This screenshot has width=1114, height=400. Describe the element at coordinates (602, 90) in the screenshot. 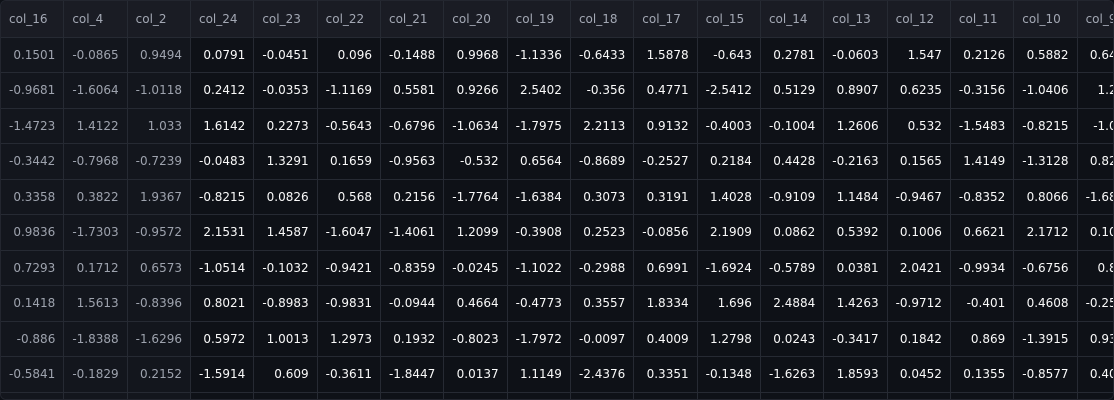

I see `table-cell: -0.356` at that location.